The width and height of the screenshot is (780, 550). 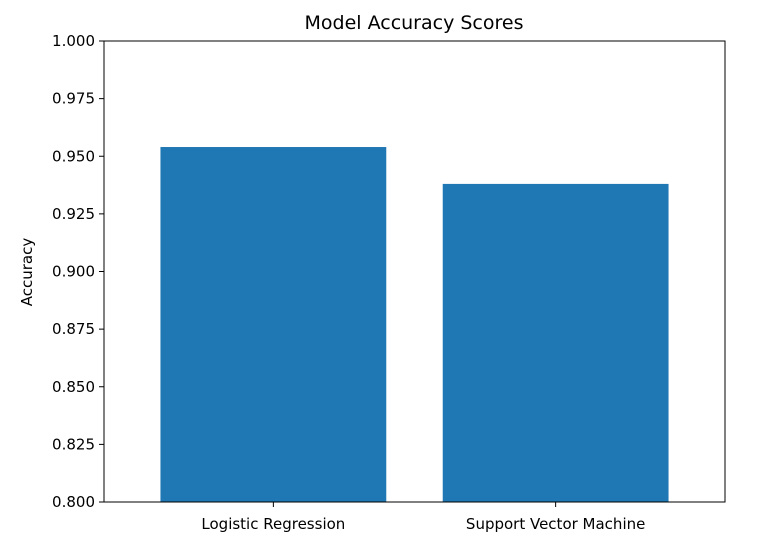 I want to click on y-tick-label-2: 0.850, so click(x=73, y=387).